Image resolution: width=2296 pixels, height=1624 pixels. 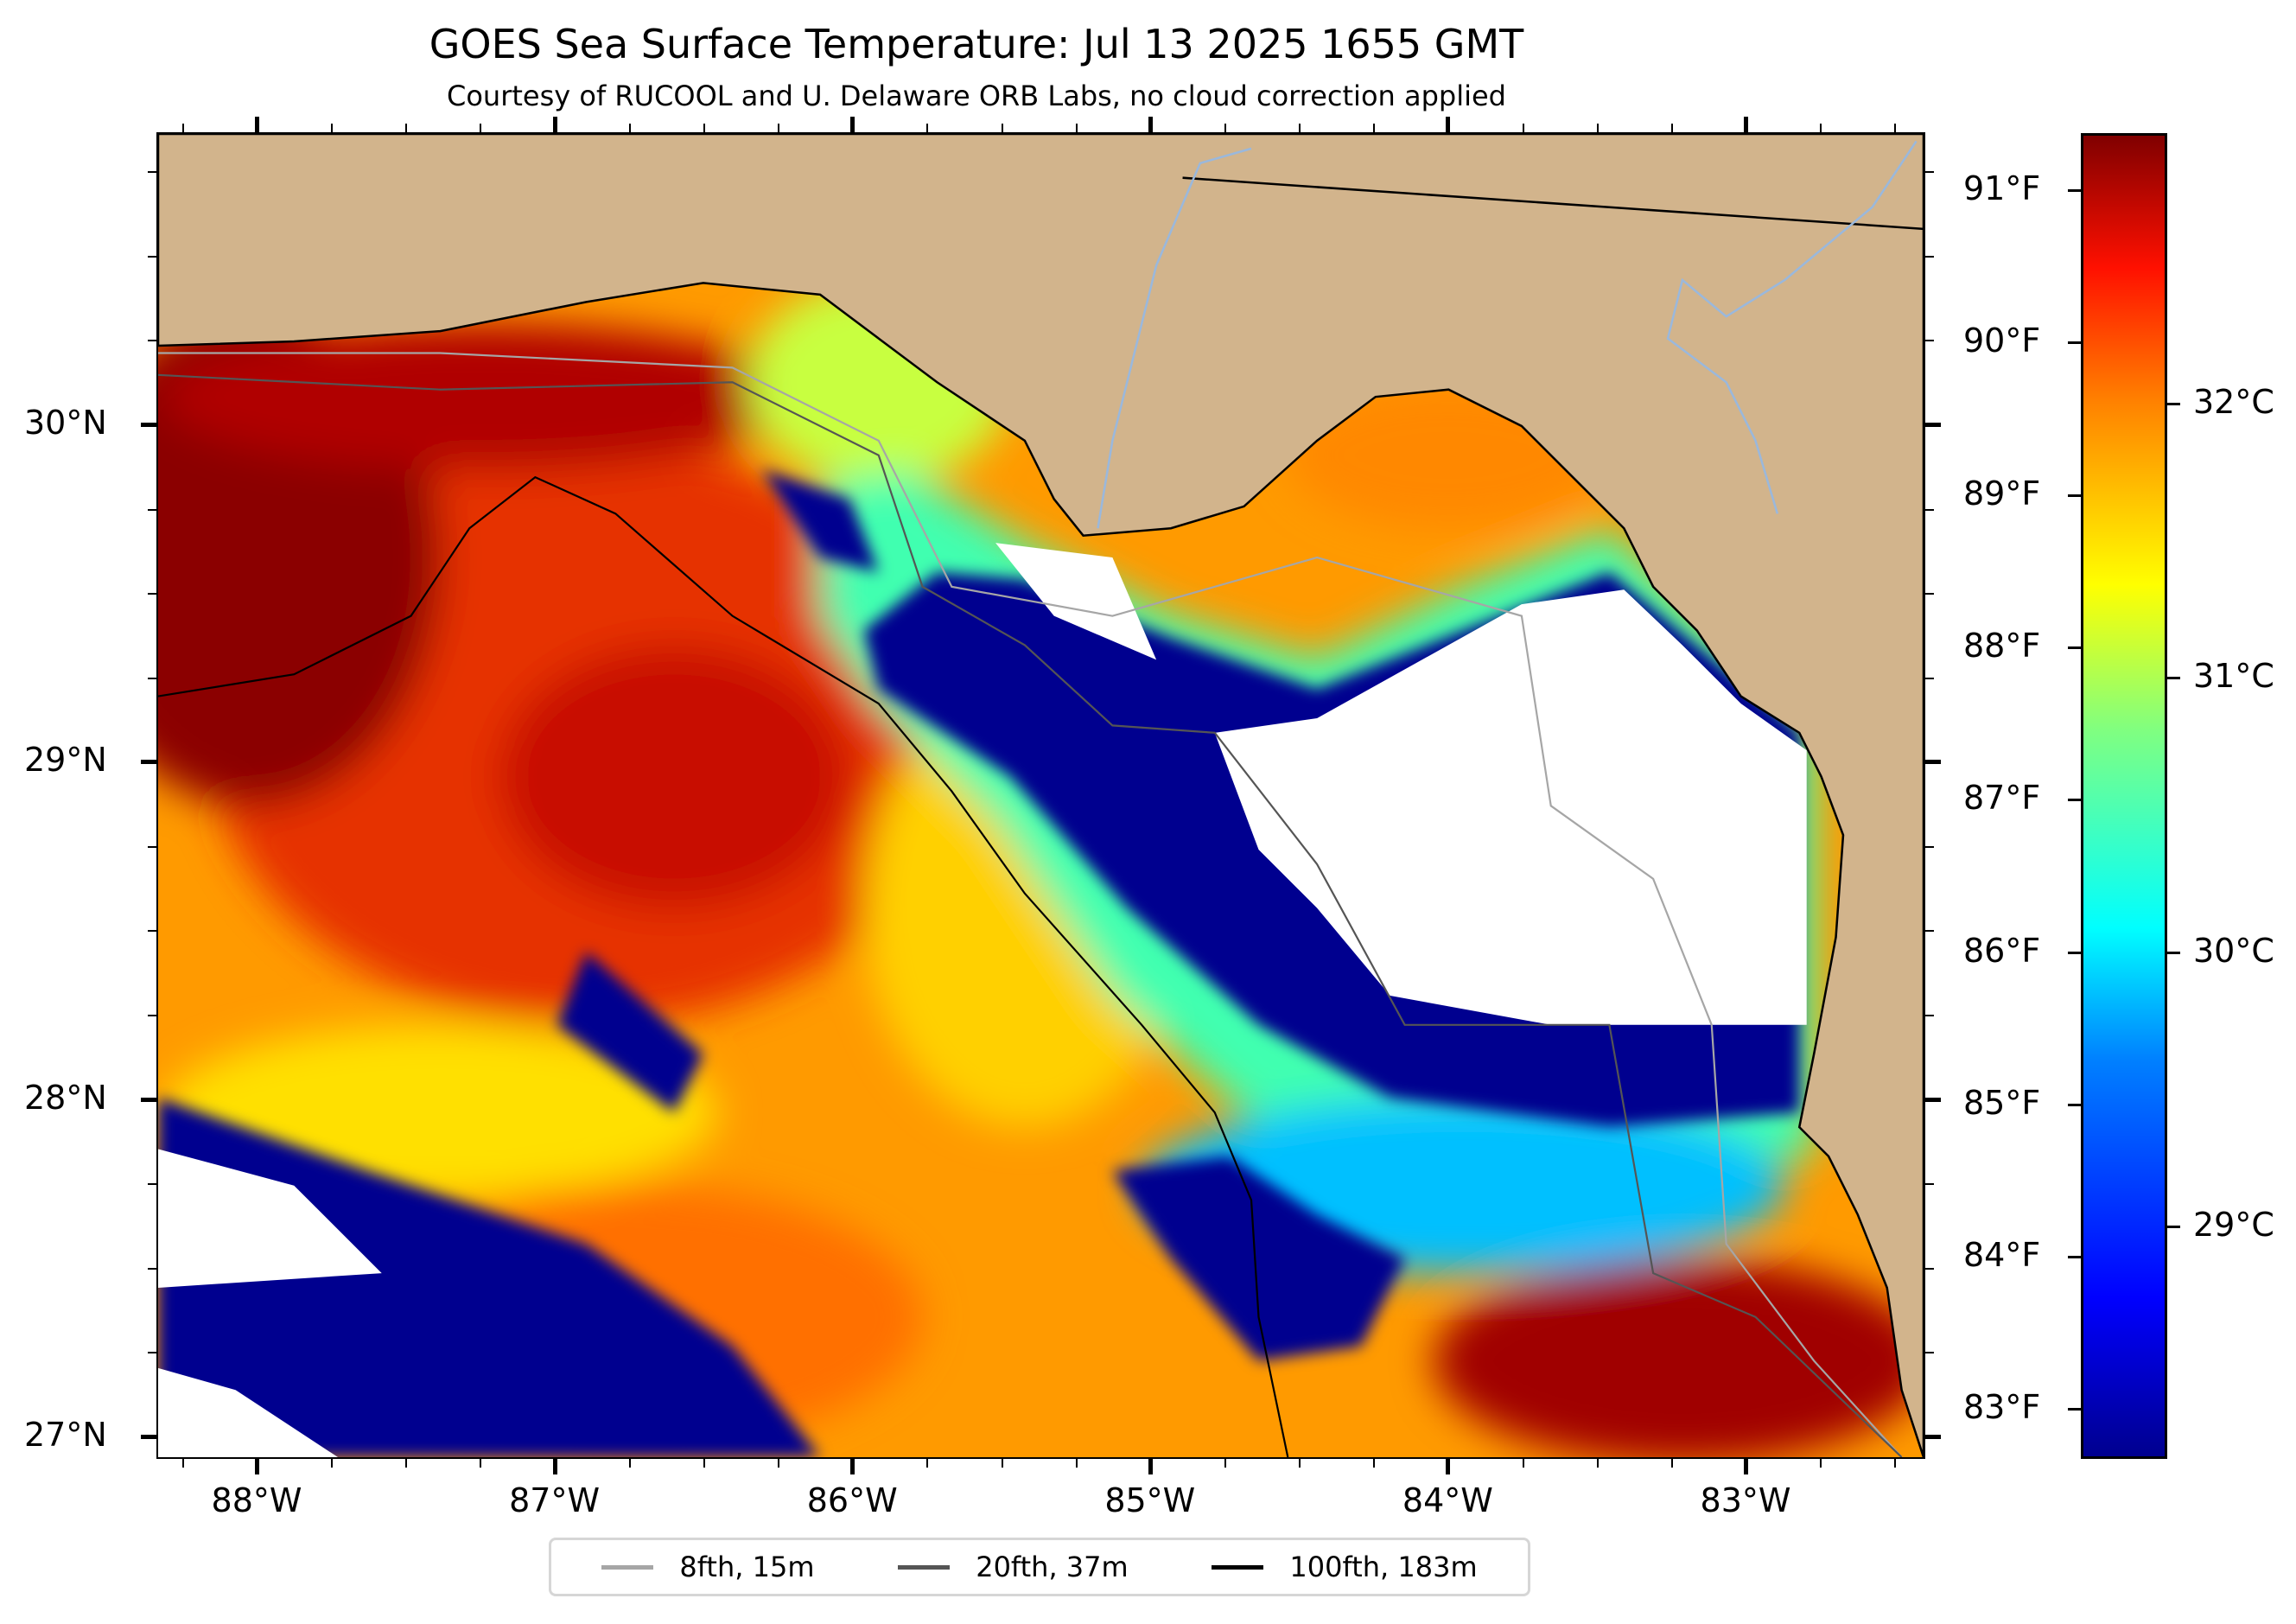 What do you see at coordinates (1745, 1500) in the screenshot?
I see `x-tick-label: 83°W` at bounding box center [1745, 1500].